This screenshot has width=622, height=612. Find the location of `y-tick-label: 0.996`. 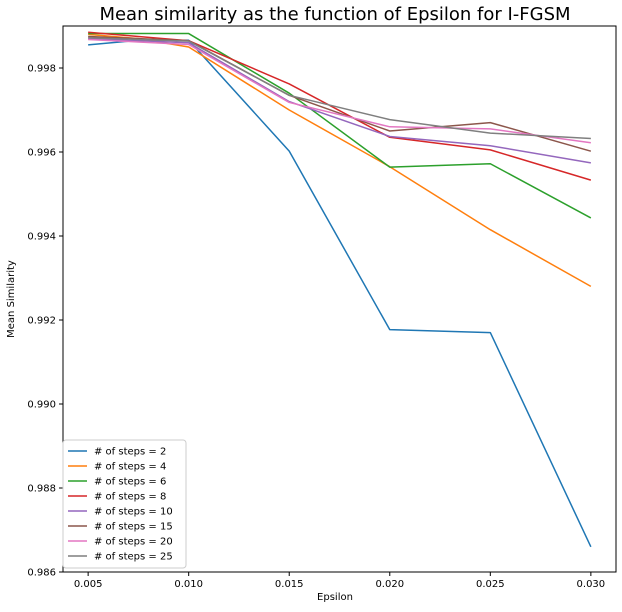

y-tick-label: 0.996 is located at coordinates (41, 153).